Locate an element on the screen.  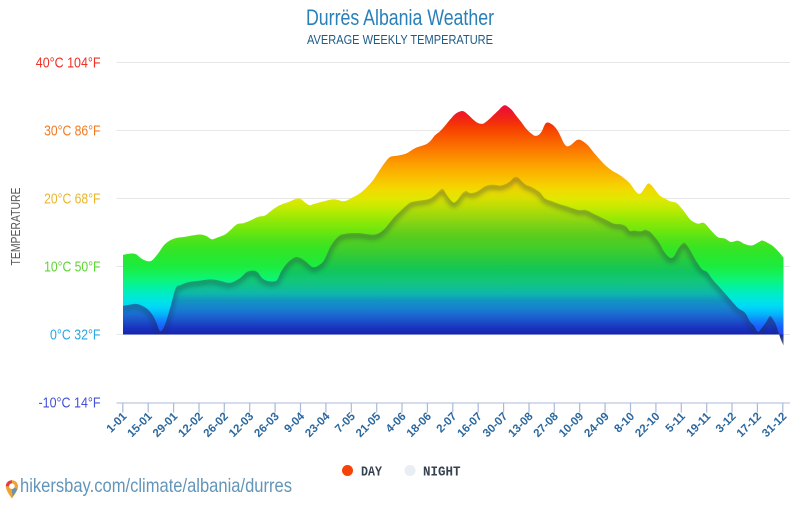
svg-text: 20°C 68°F is located at coordinates (72, 200).